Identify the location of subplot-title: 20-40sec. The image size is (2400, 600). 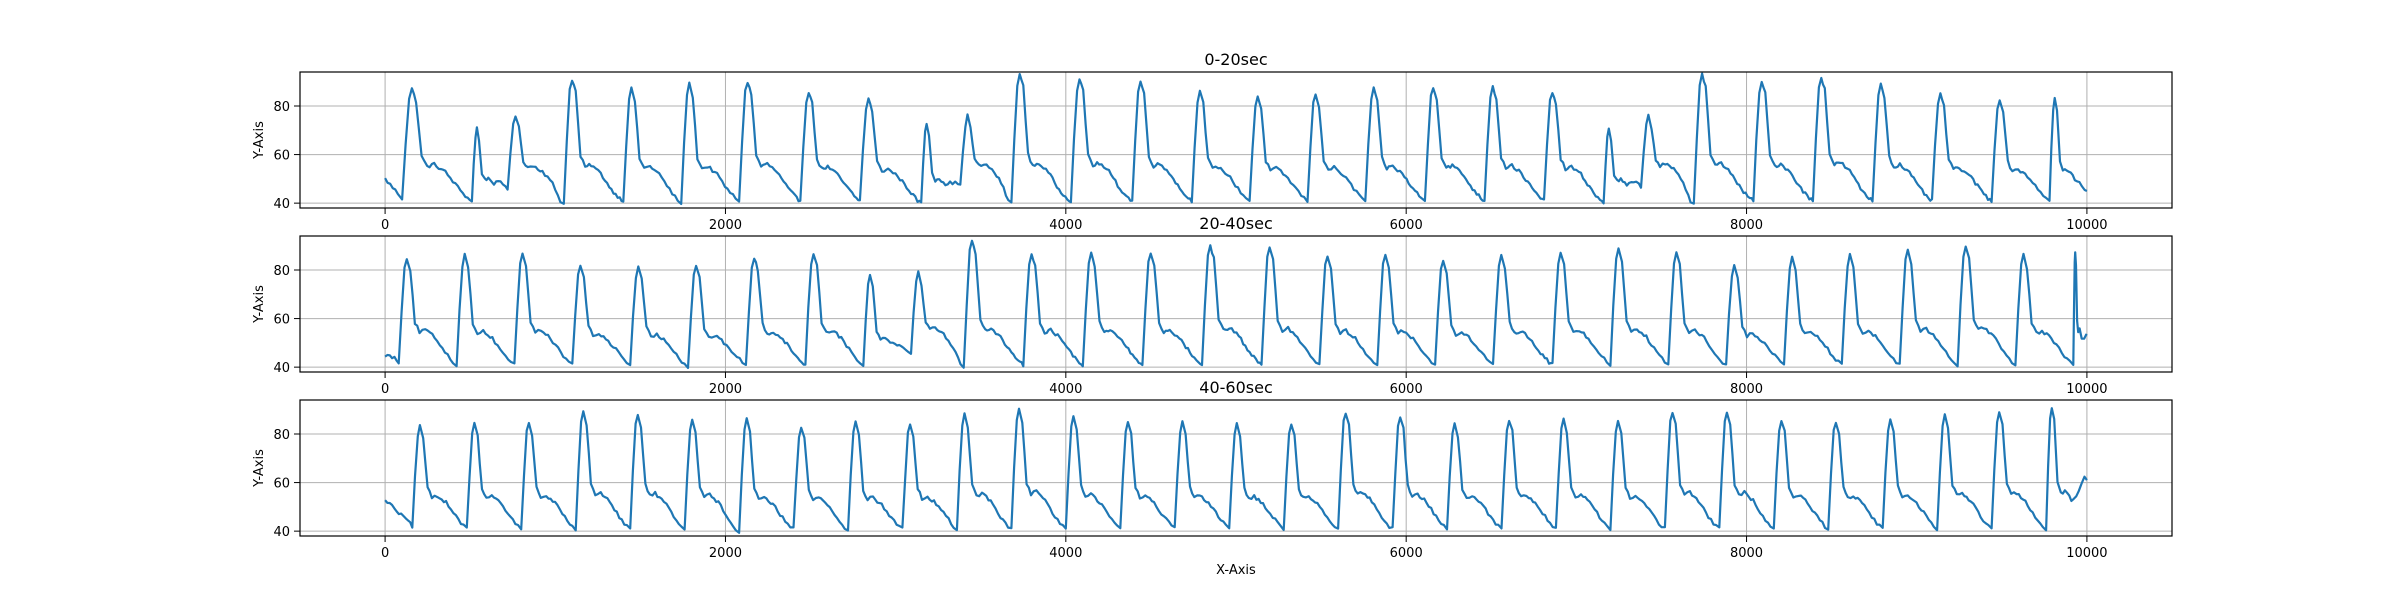
(1235, 223).